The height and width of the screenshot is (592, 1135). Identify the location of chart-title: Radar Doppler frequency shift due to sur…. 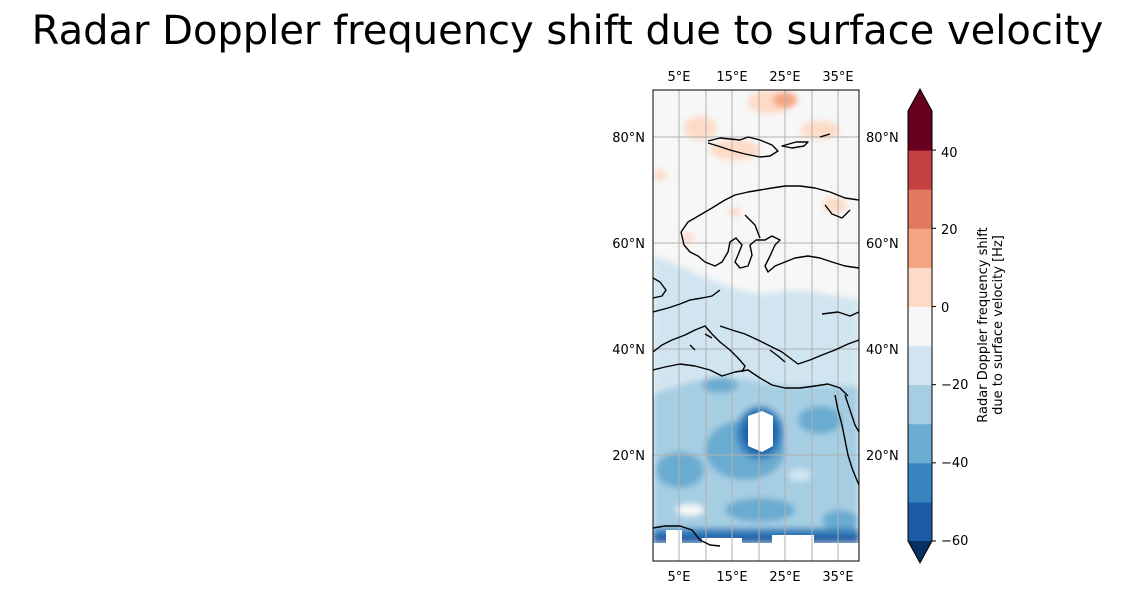
(567, 31).